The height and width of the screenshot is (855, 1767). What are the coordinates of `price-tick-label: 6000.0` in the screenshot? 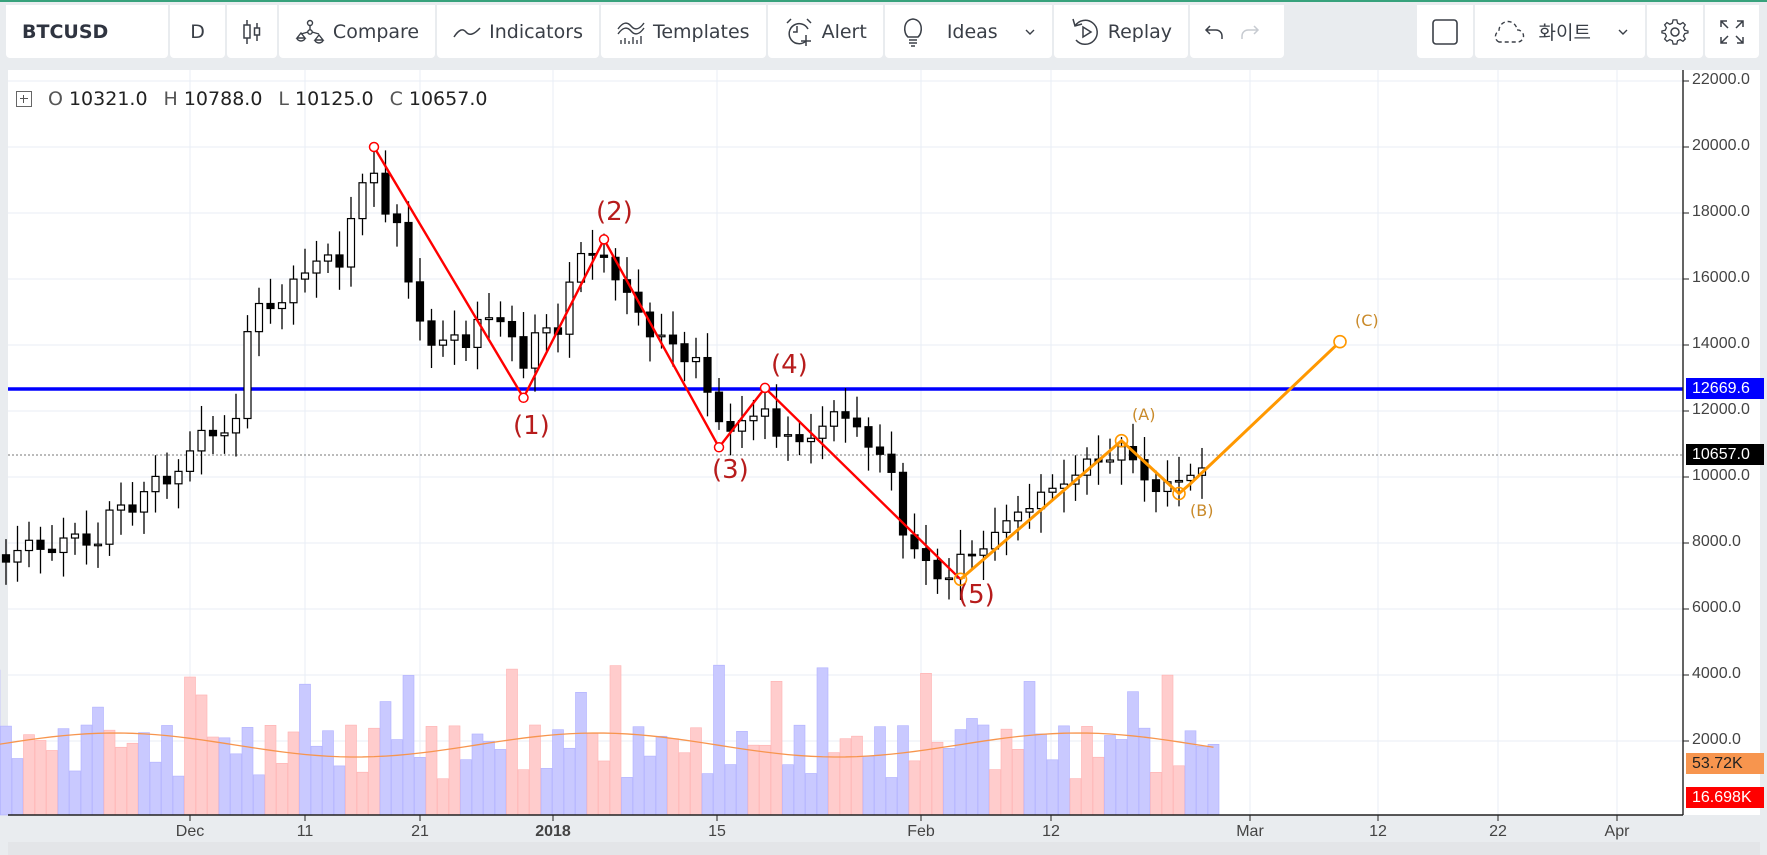 It's located at (1716, 607).